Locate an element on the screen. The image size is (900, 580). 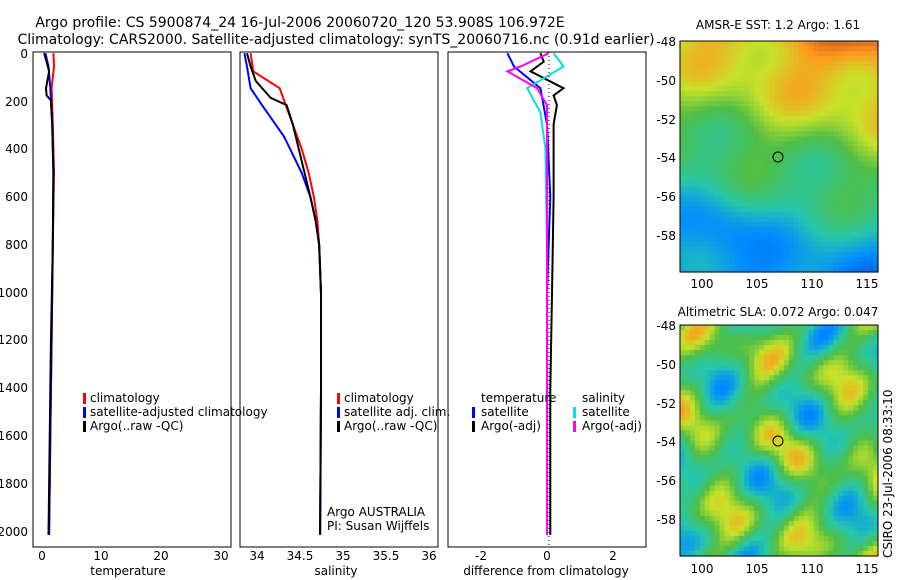
depth-tick-label: 1800 is located at coordinates (14, 484).